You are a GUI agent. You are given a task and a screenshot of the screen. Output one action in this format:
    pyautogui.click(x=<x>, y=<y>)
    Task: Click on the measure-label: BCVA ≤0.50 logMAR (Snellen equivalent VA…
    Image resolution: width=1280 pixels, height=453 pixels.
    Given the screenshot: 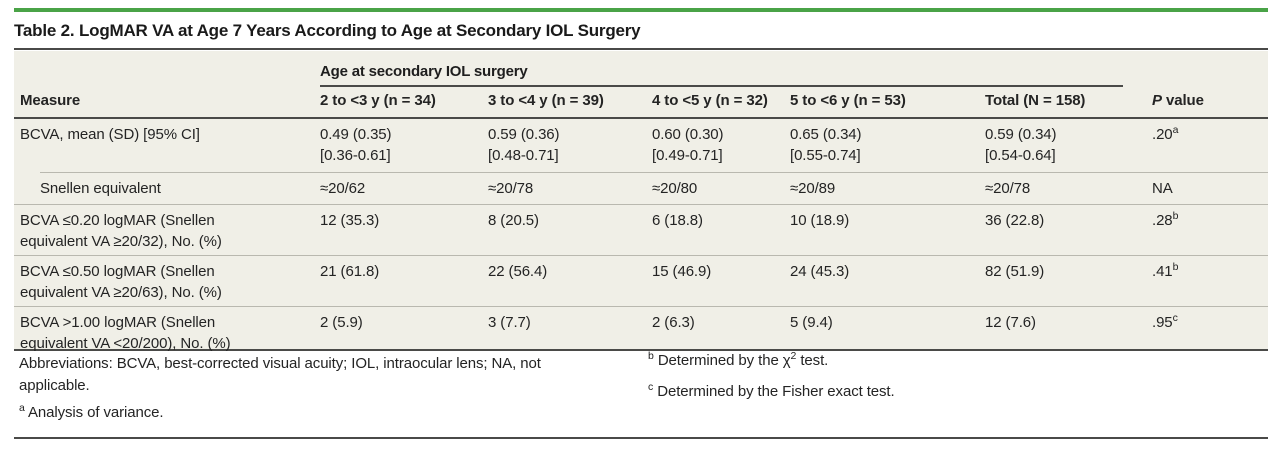 What is the action you would take?
    pyautogui.click(x=121, y=282)
    